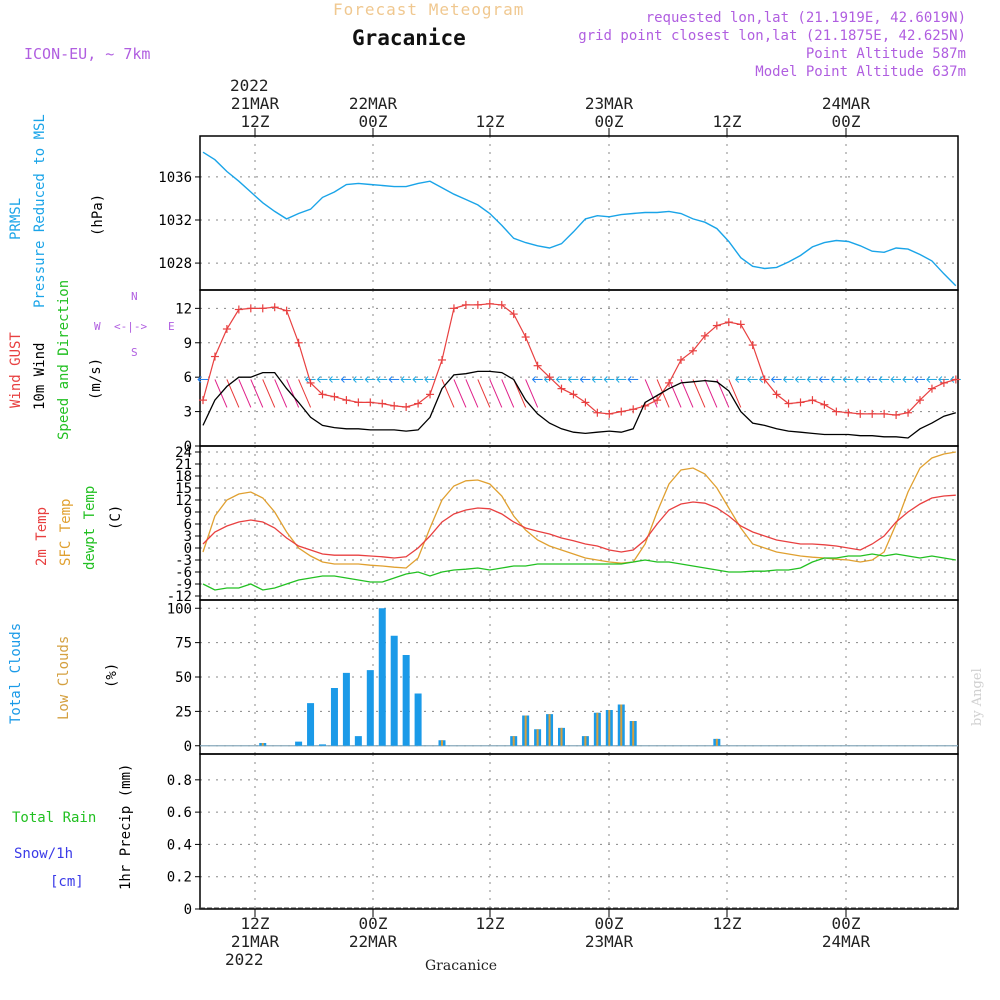 The width and height of the screenshot is (1000, 1000). I want to click on top-date-label: 21MAR, so click(255, 103).